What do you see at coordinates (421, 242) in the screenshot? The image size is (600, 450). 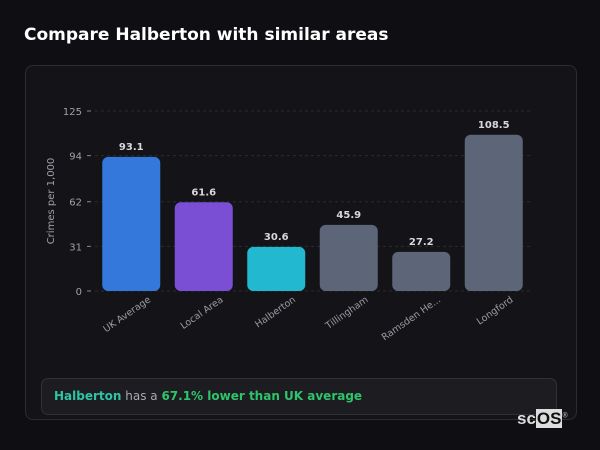 I see `bar-value-label: 27.2` at bounding box center [421, 242].